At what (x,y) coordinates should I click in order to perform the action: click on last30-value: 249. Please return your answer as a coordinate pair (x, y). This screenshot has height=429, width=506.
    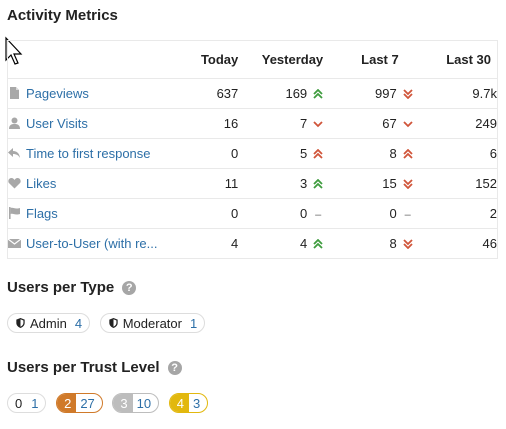
    Looking at the image, I should click on (455, 123).